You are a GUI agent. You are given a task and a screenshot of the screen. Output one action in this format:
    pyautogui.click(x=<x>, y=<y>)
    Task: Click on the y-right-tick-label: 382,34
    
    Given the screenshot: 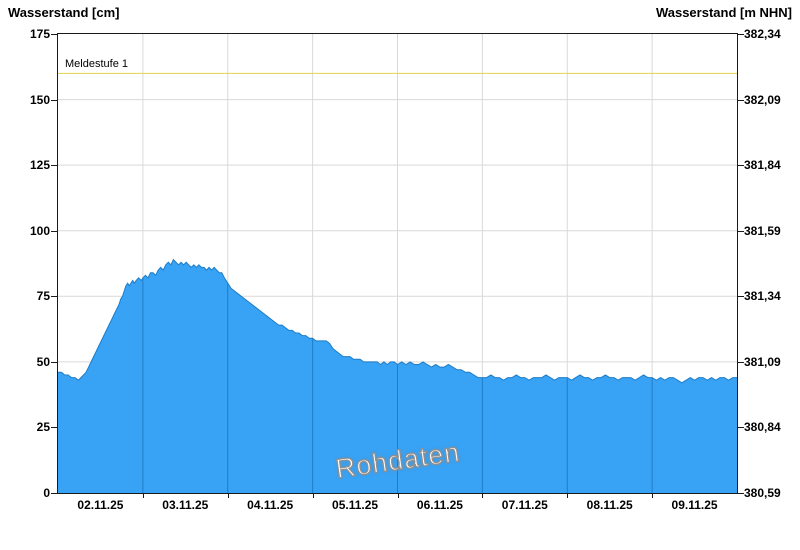 What is the action you would take?
    pyautogui.click(x=762, y=34)
    